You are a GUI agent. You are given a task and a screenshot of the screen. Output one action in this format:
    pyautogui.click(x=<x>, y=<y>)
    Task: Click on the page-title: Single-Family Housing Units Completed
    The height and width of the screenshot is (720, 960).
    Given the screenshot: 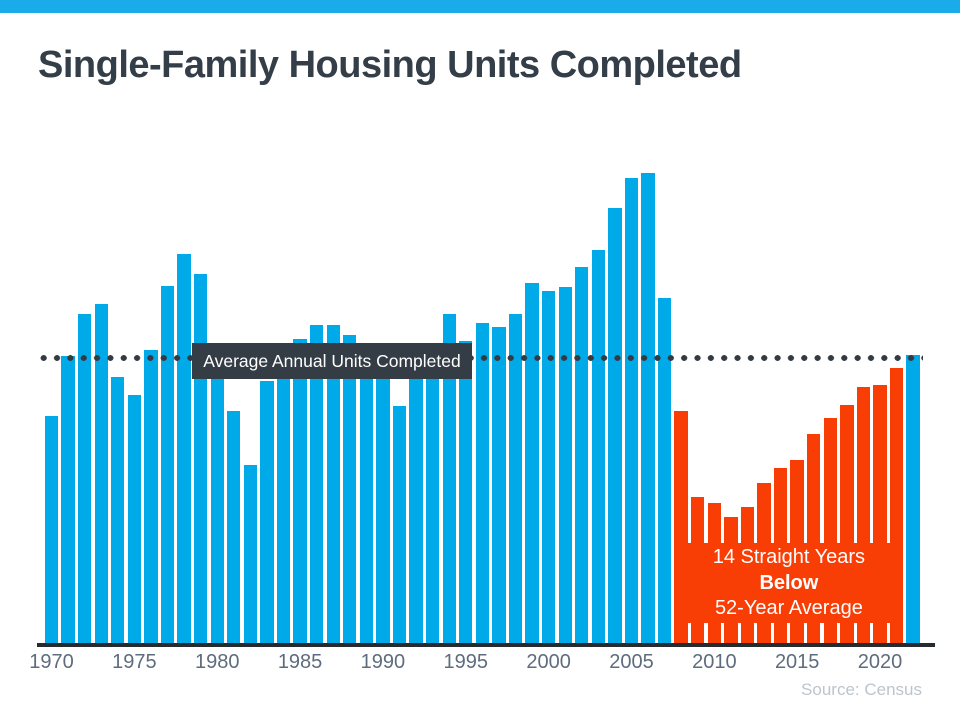 What is the action you would take?
    pyautogui.click(x=390, y=65)
    